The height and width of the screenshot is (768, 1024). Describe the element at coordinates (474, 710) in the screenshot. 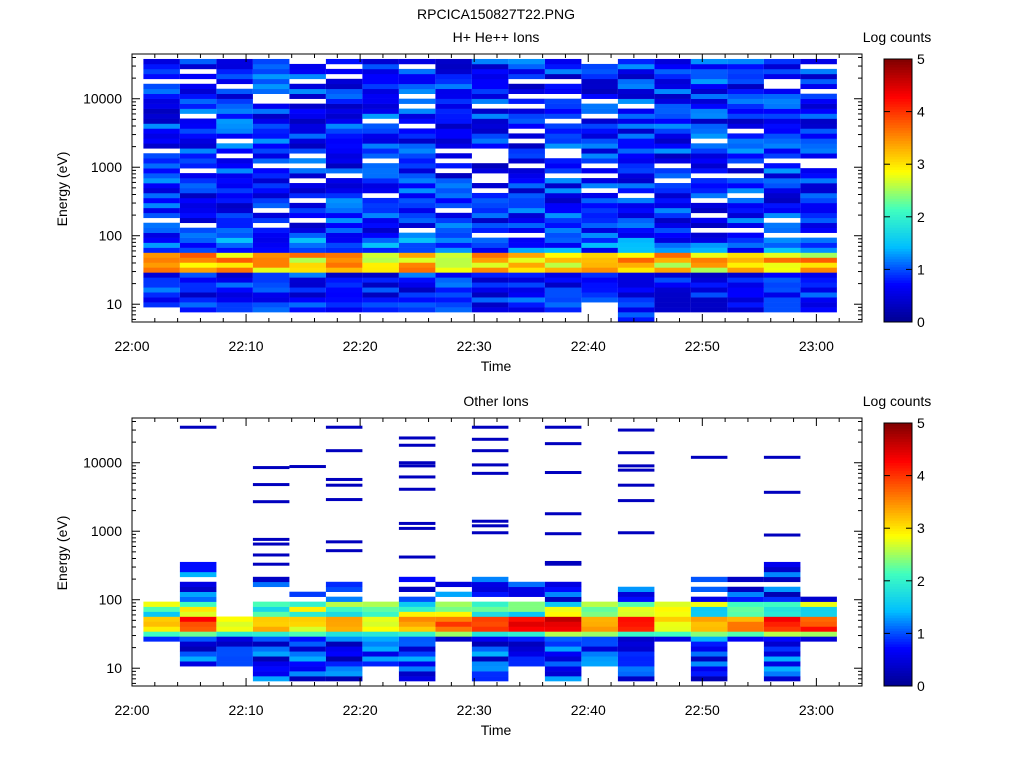

I see `x-tick-label: 22:30` at that location.